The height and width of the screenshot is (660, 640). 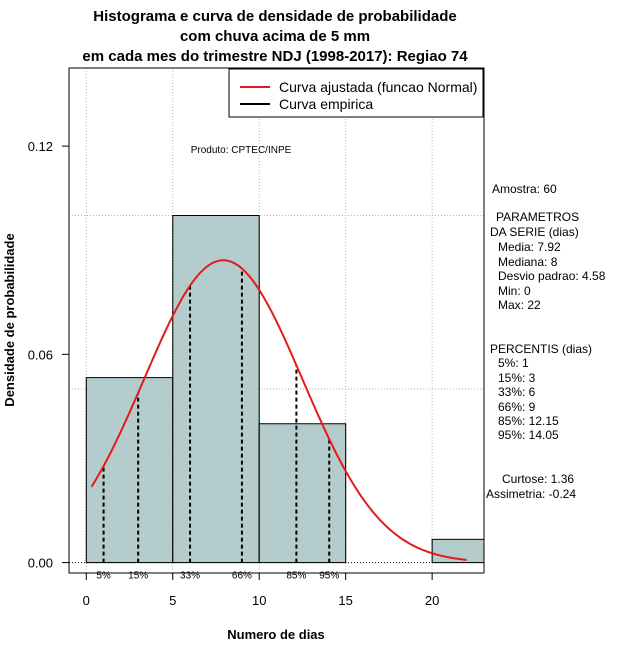 I want to click on legend-label-empirical: Curva empirica, so click(x=326, y=104).